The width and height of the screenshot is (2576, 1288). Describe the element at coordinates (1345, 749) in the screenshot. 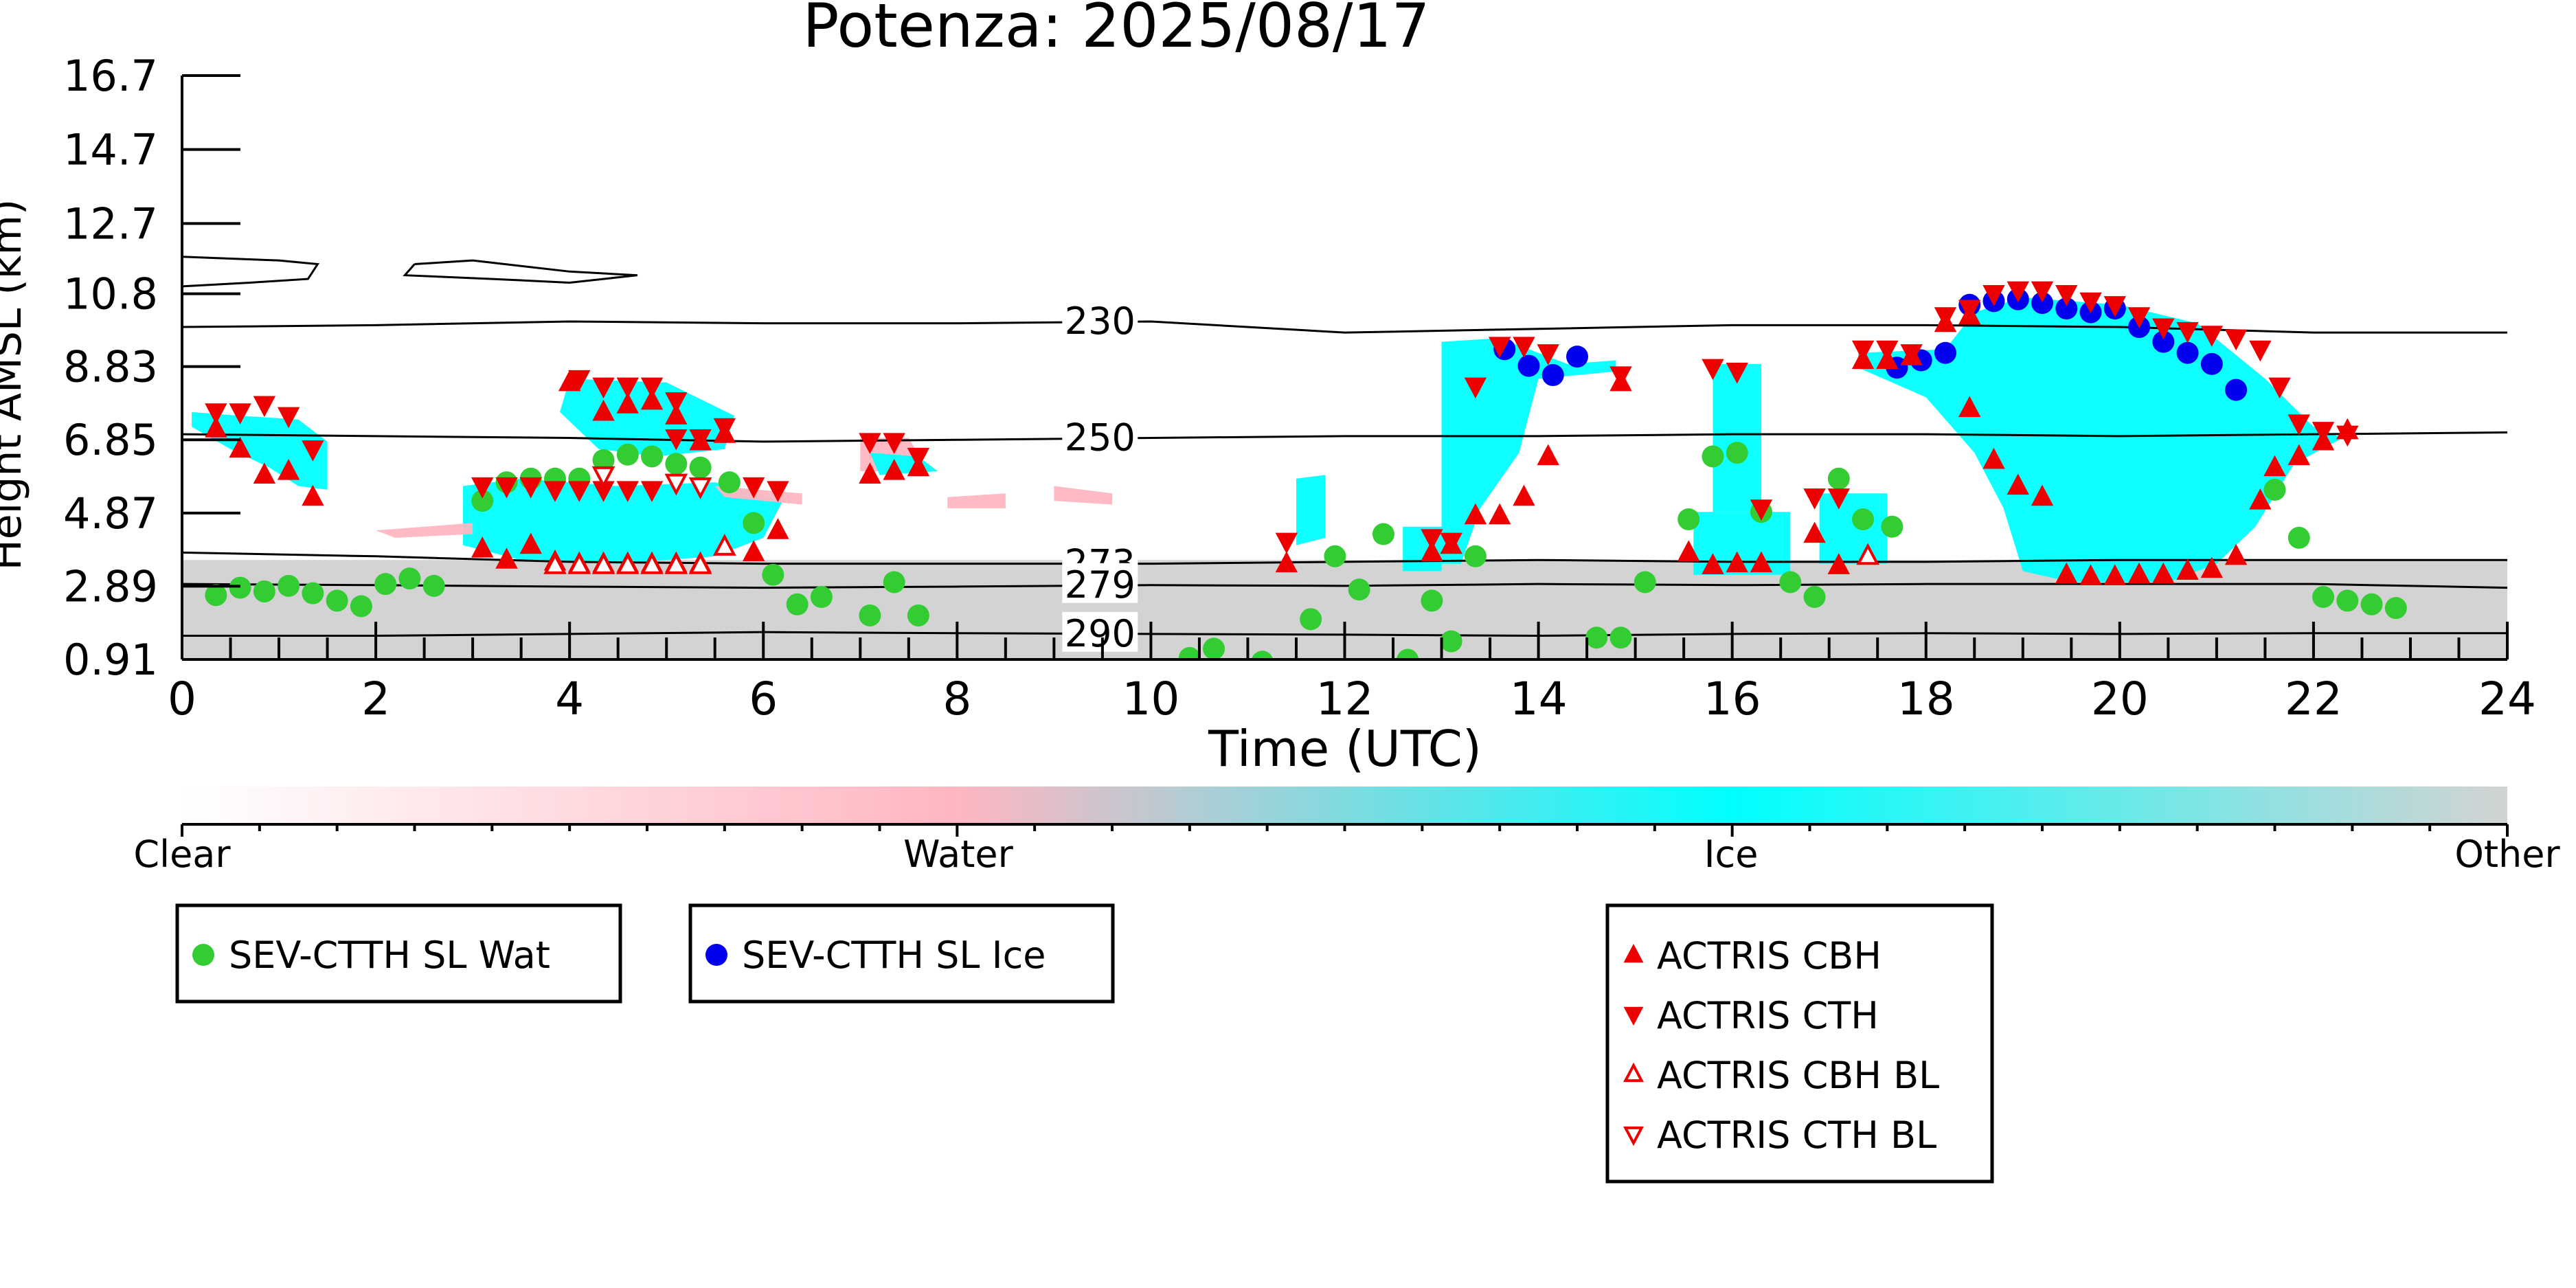

I see `x-axis-label: Time (UTC)` at that location.